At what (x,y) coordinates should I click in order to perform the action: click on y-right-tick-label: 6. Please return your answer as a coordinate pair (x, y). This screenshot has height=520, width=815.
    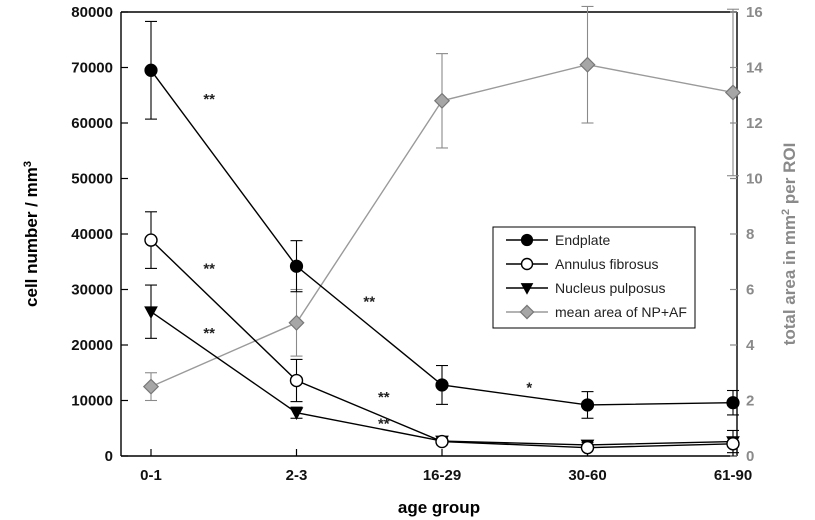
    Looking at the image, I should click on (750, 290).